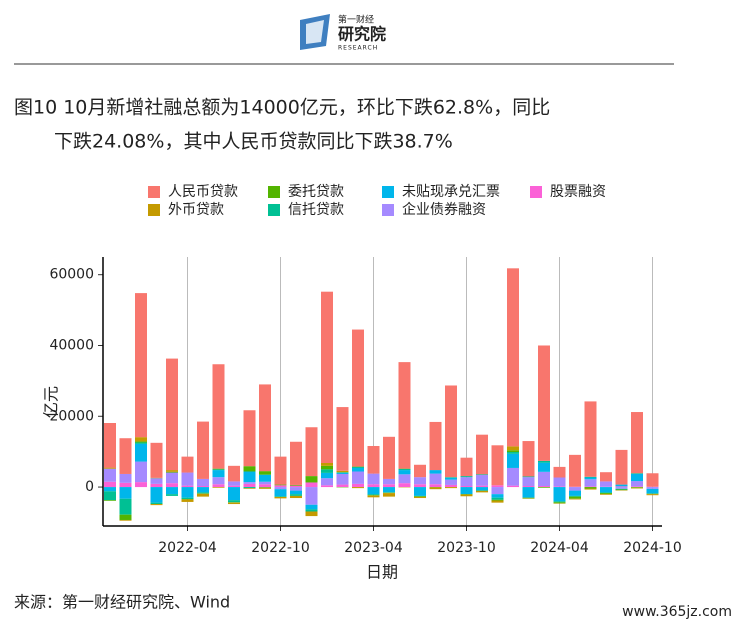 Image resolution: width=744 pixels, height=628 pixels. What do you see at coordinates (282, 108) in the screenshot?
I see `chart-title: 图10 10月新增社融总额为14000亿元，环比下跌62.8%，同比` at bounding box center [282, 108].